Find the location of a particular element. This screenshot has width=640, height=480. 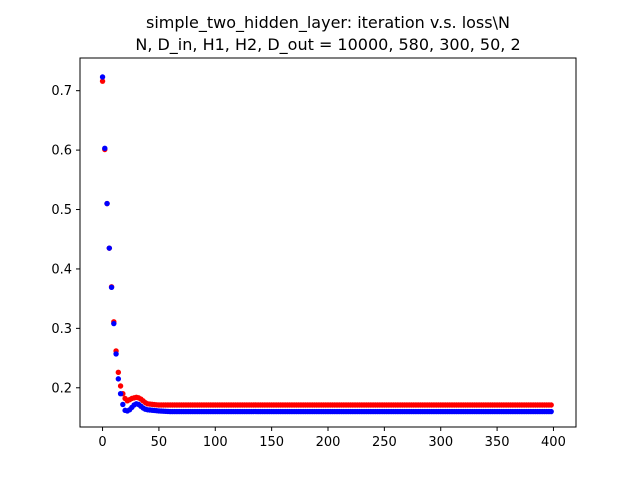

y-tick-label: 0.2 is located at coordinates (61, 388).